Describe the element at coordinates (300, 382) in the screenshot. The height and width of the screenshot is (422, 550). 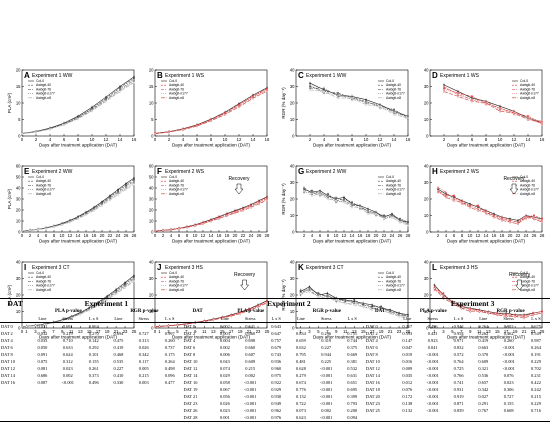
I see `table-cell-p-value: 0.674` at that location.